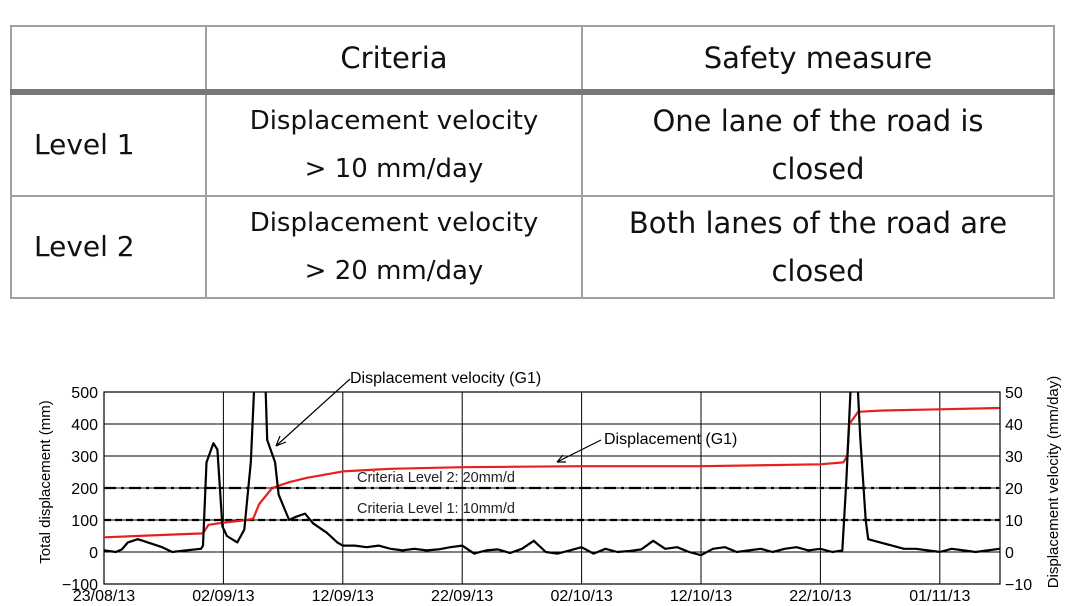 The image size is (1079, 606). Describe the element at coordinates (394, 169) in the screenshot. I see `criteria-line: > 10 mm/day` at that location.